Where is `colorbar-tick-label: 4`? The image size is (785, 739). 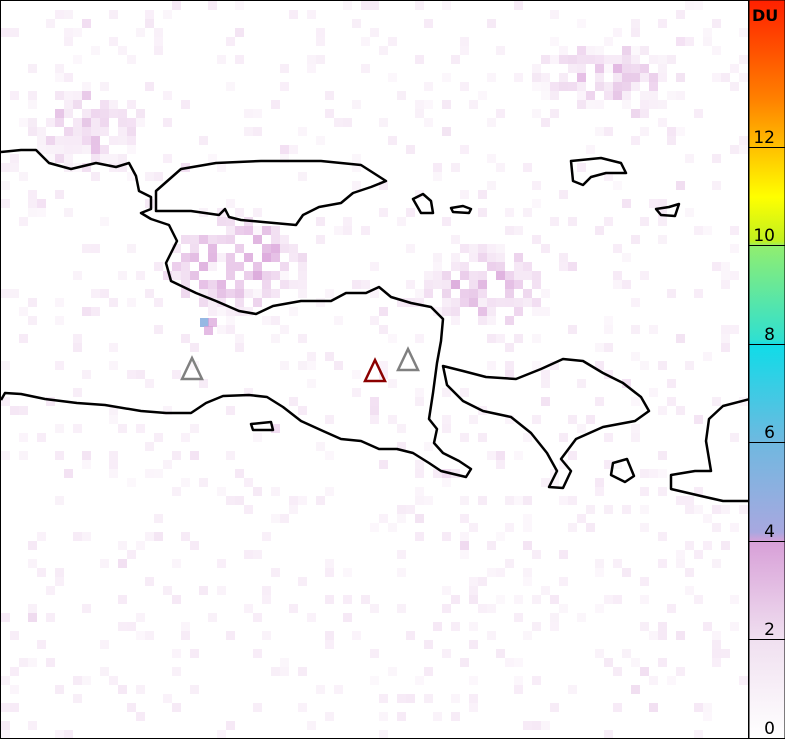
colorbar-tick-label: 4 is located at coordinates (769, 531).